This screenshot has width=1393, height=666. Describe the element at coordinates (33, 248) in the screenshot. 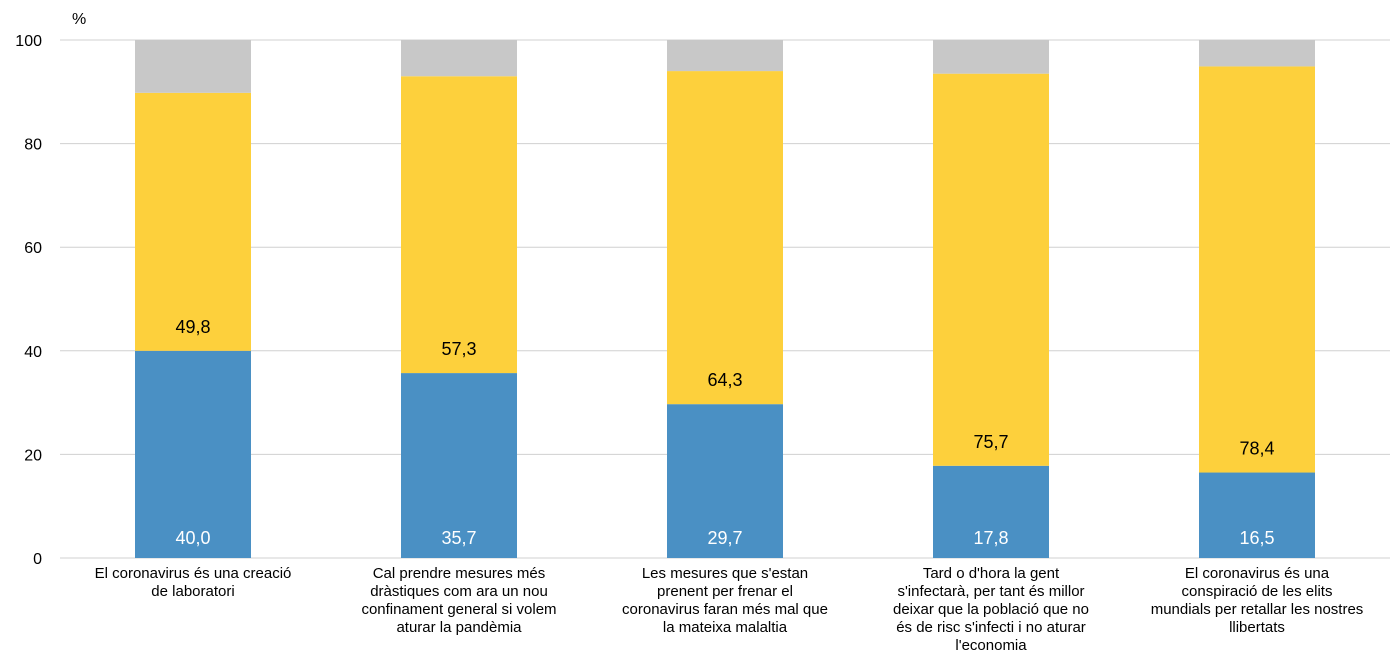

I see `y-tick-label: 60` at that location.